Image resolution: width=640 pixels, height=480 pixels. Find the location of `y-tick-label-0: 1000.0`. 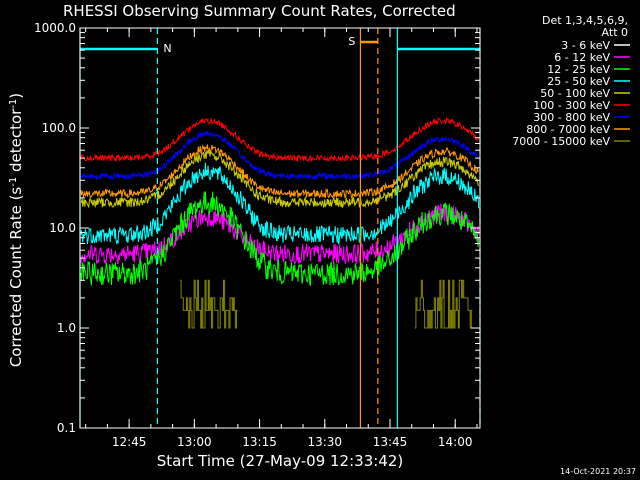

y-tick-label-0: 1000.0 is located at coordinates (55, 28).